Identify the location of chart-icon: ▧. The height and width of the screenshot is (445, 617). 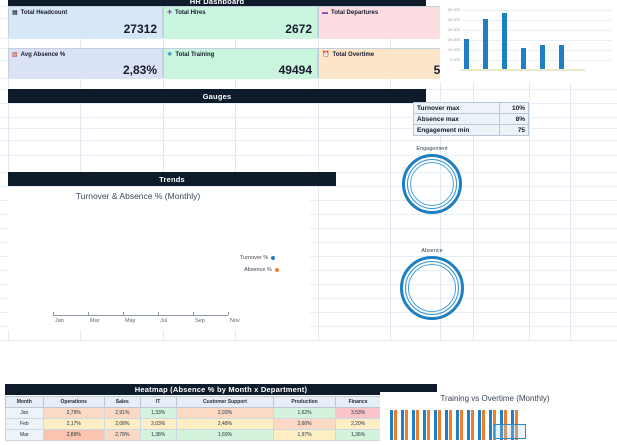
(15, 55).